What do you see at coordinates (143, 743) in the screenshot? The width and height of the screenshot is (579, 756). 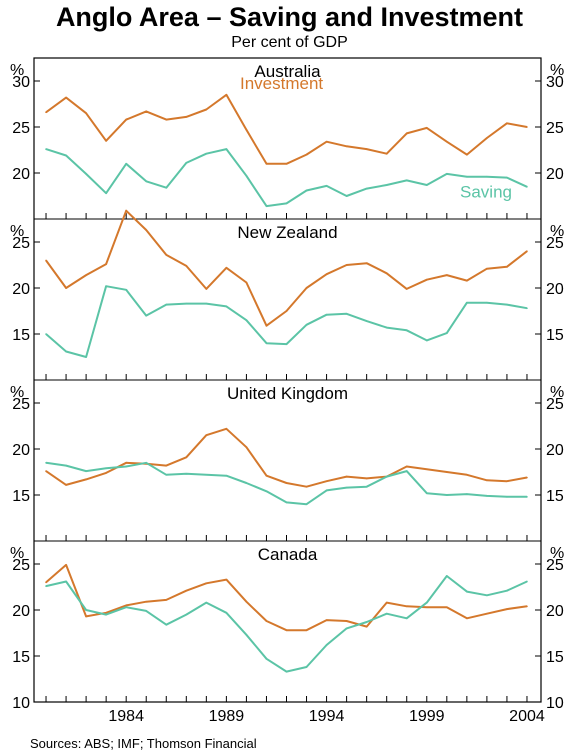 I see `chart-source: Sources: ABS; IMF; Thomson Financial` at bounding box center [143, 743].